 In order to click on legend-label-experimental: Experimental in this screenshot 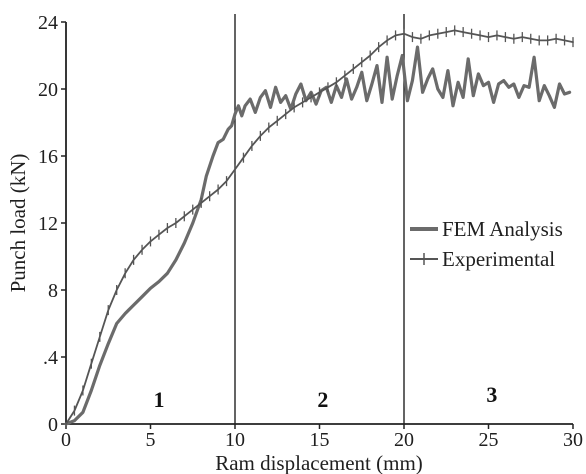, I will do `click(498, 259)`.